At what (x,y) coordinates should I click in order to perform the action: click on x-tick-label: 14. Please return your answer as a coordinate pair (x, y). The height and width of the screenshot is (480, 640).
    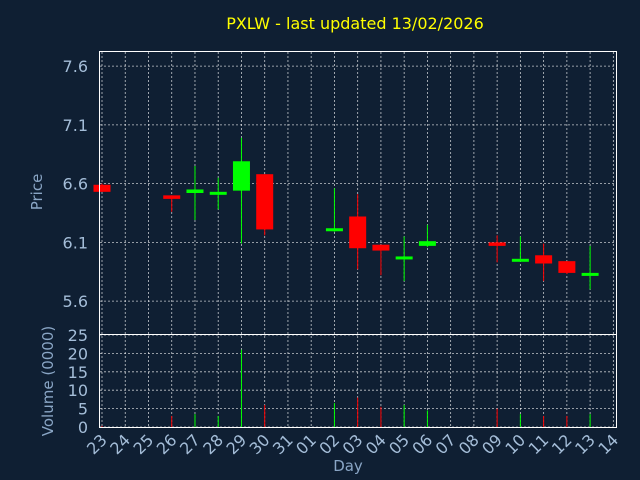
    Looking at the image, I should click on (608, 444).